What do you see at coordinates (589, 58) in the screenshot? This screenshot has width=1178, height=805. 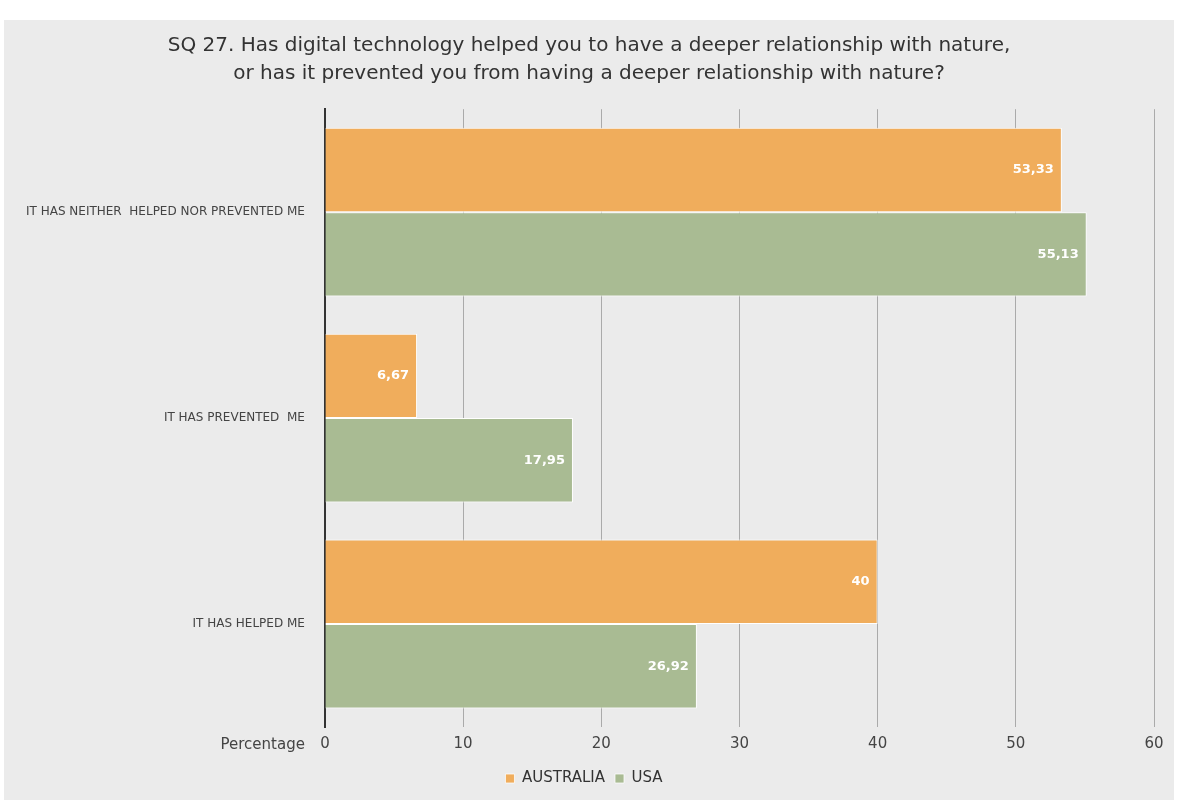 I see `chart-title: SQ 27. Has digital technology helped you to have a deeper relationship with nature, or has it prevented you from having a deeper relationship with nature?` at bounding box center [589, 58].